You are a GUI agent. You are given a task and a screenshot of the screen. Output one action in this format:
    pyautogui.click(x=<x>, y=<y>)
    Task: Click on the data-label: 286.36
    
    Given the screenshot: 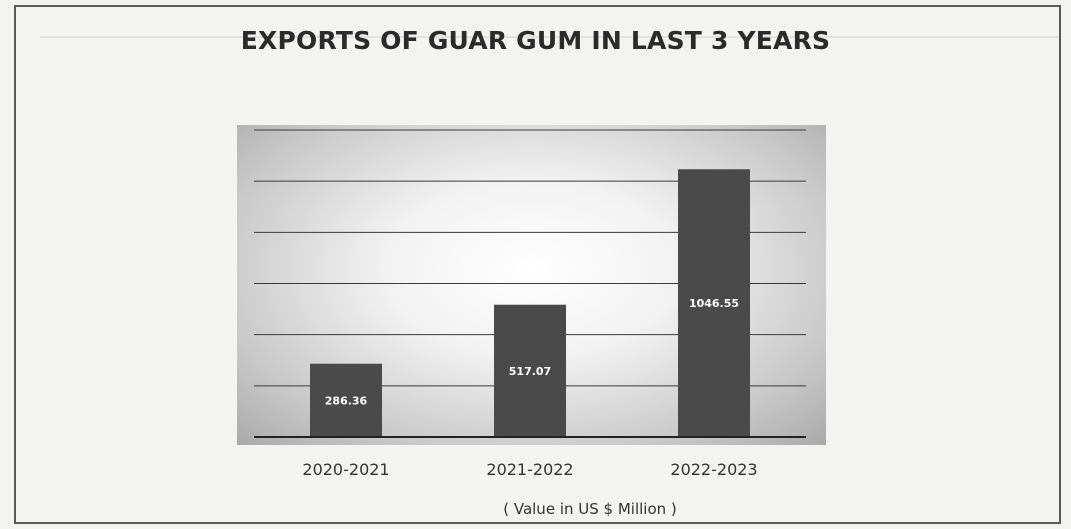 What is the action you would take?
    pyautogui.click(x=346, y=400)
    